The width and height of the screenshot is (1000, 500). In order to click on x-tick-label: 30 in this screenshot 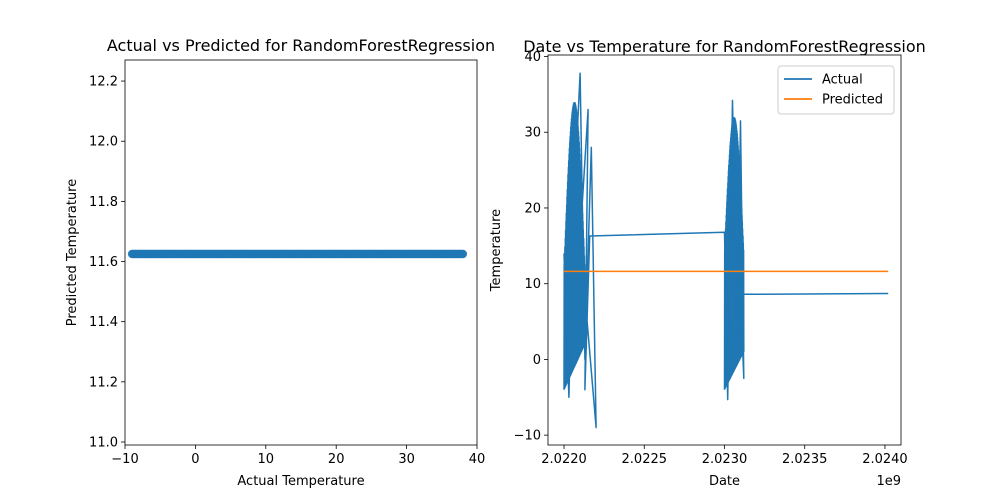, I will do `click(406, 459)`.